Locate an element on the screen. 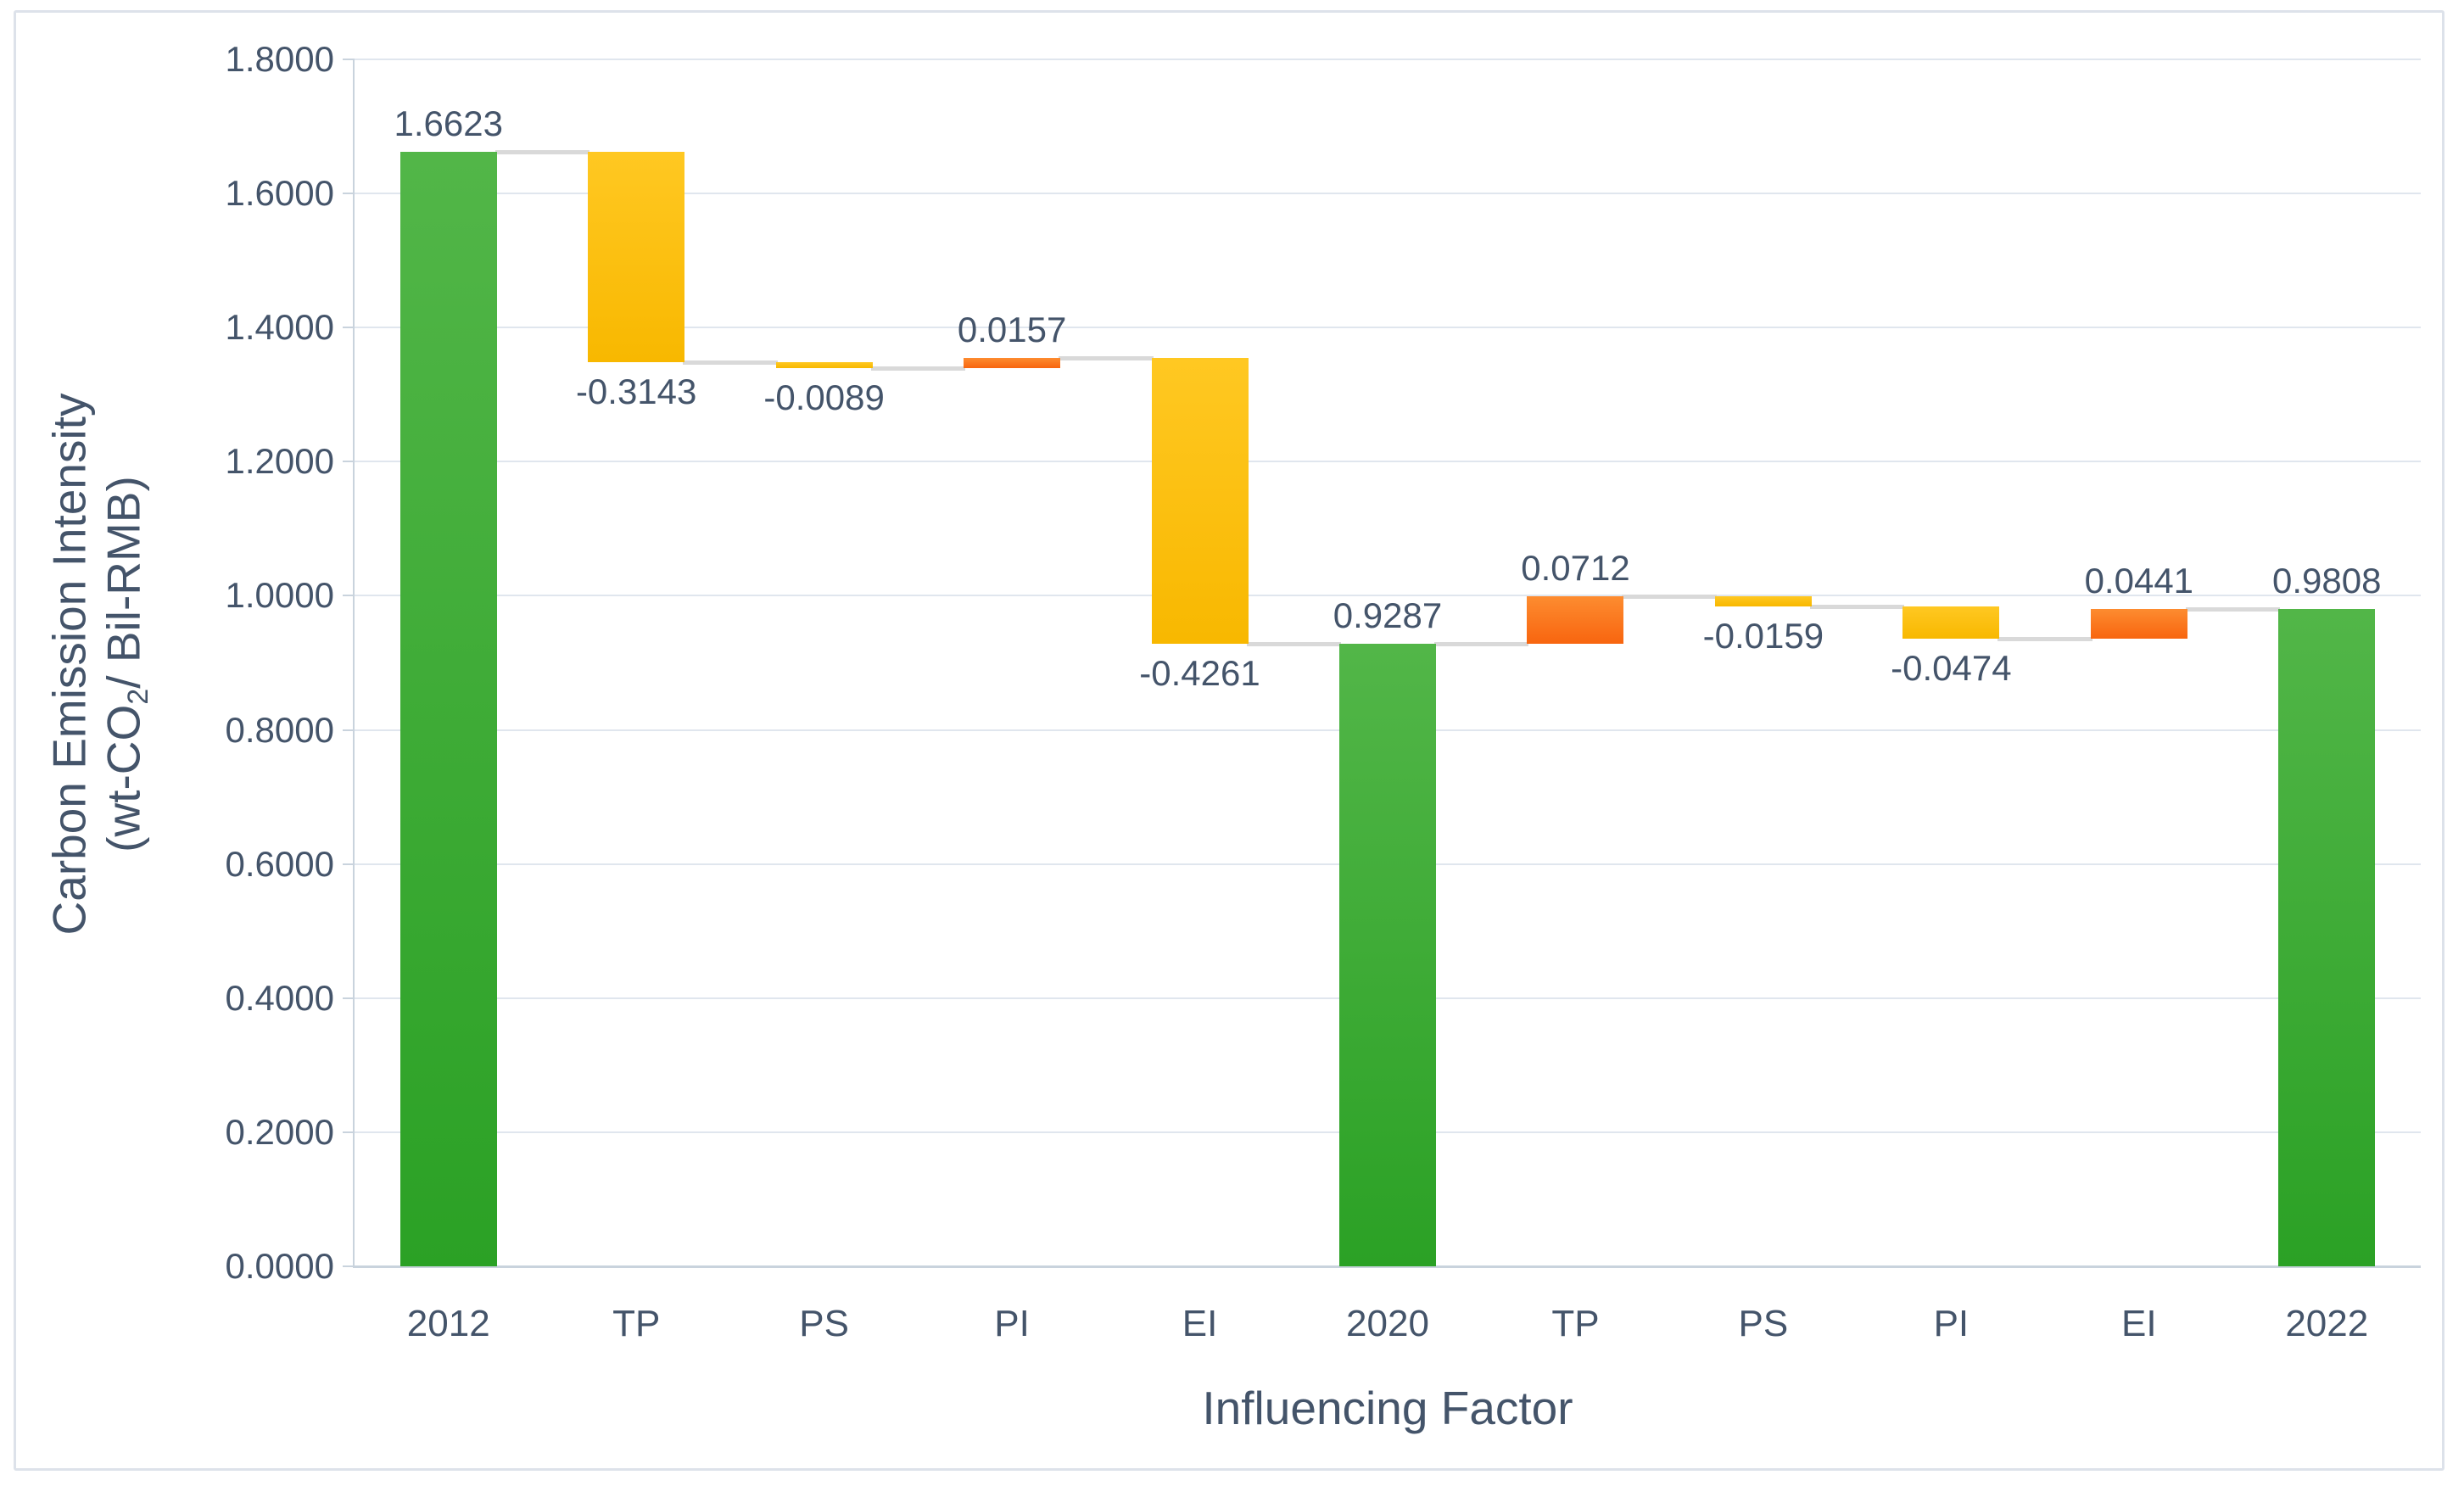 The height and width of the screenshot is (1486, 2464). x-tick-label: 2022 is located at coordinates (2327, 1323).